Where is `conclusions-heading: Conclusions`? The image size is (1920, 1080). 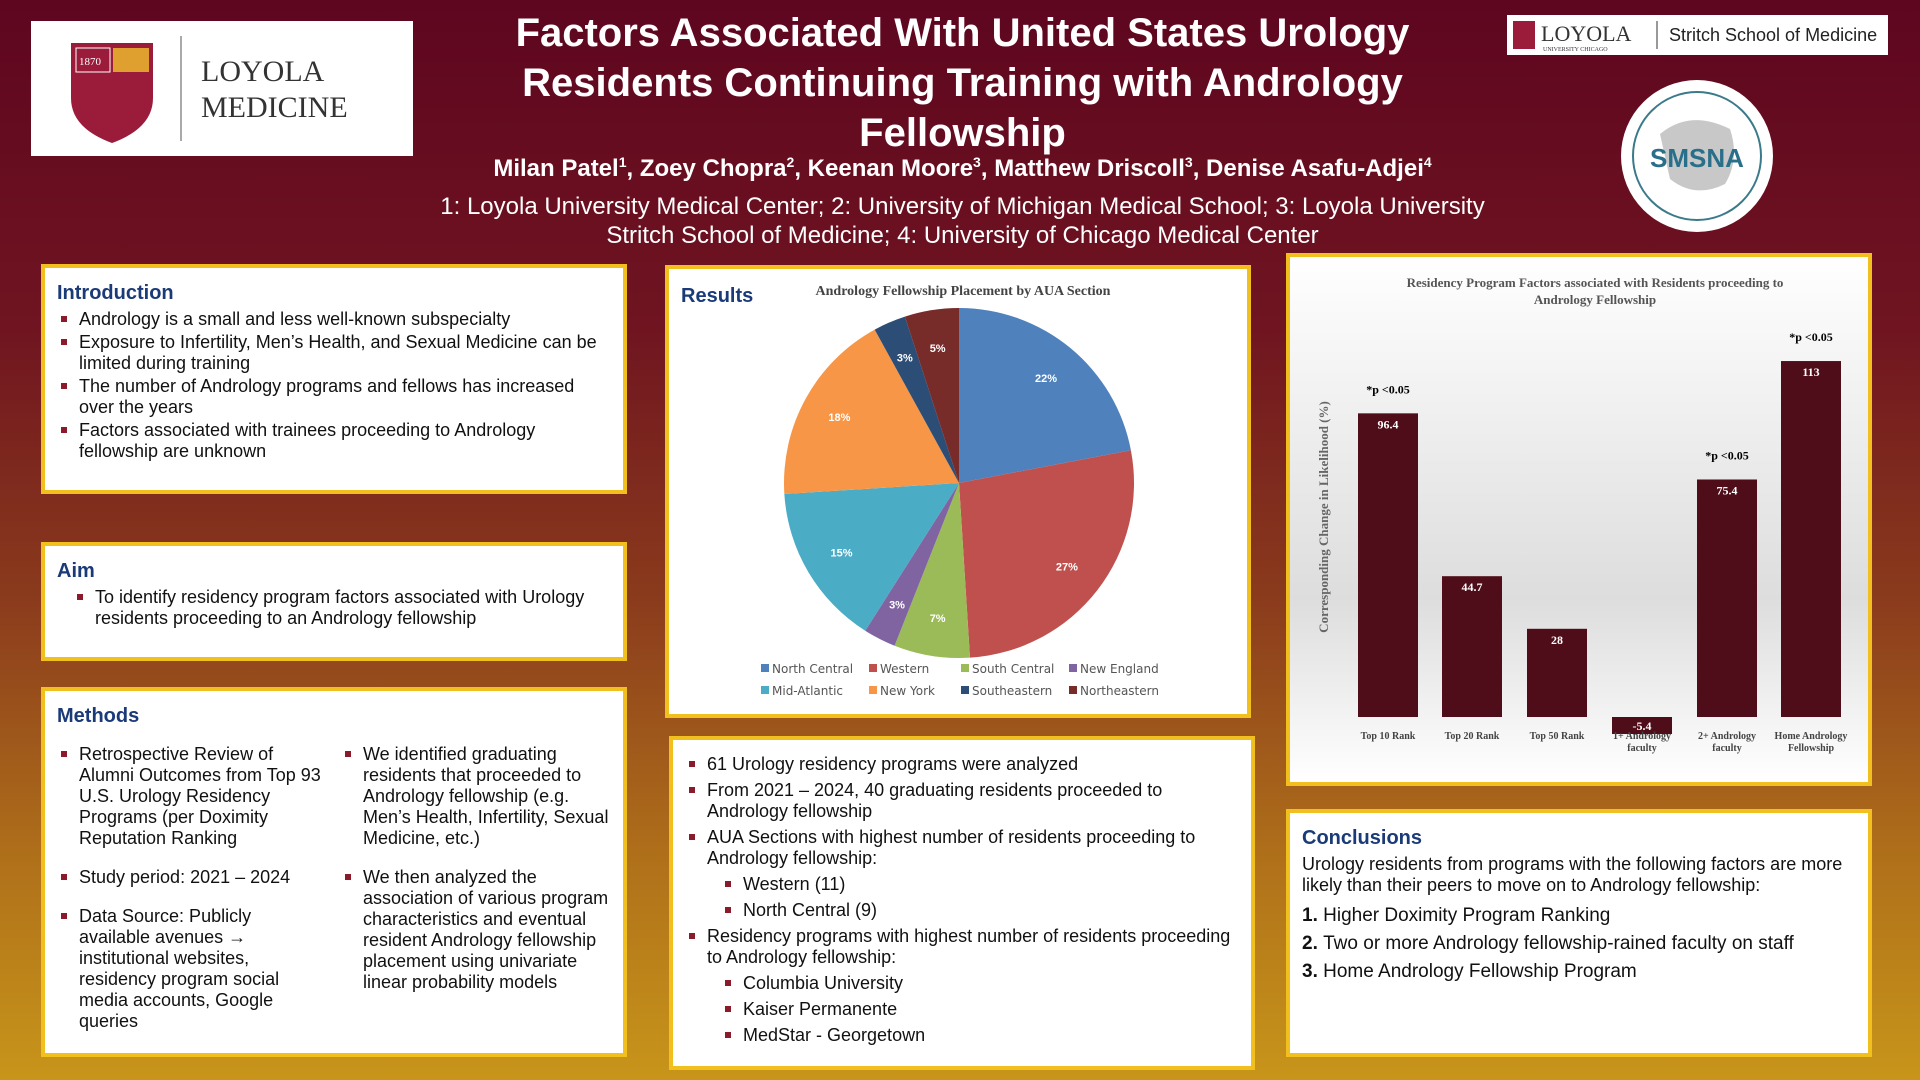
conclusions-heading: Conclusions is located at coordinates (1362, 838).